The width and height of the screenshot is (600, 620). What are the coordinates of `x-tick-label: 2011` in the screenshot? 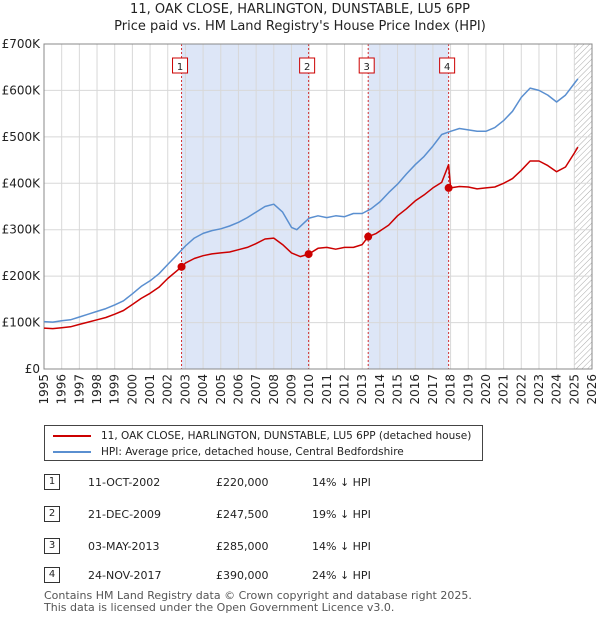 It's located at (327, 389).